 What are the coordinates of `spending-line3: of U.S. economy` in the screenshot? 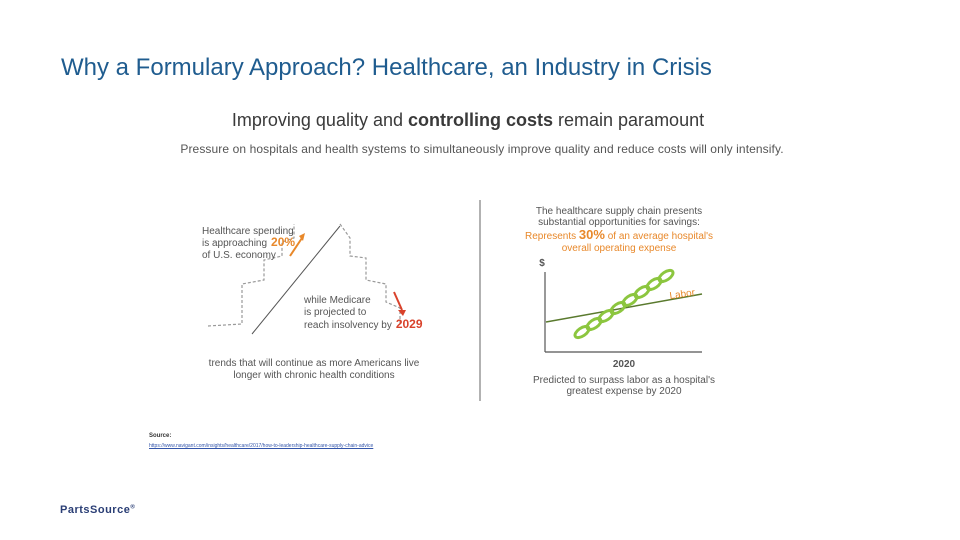 It's located at (239, 255).